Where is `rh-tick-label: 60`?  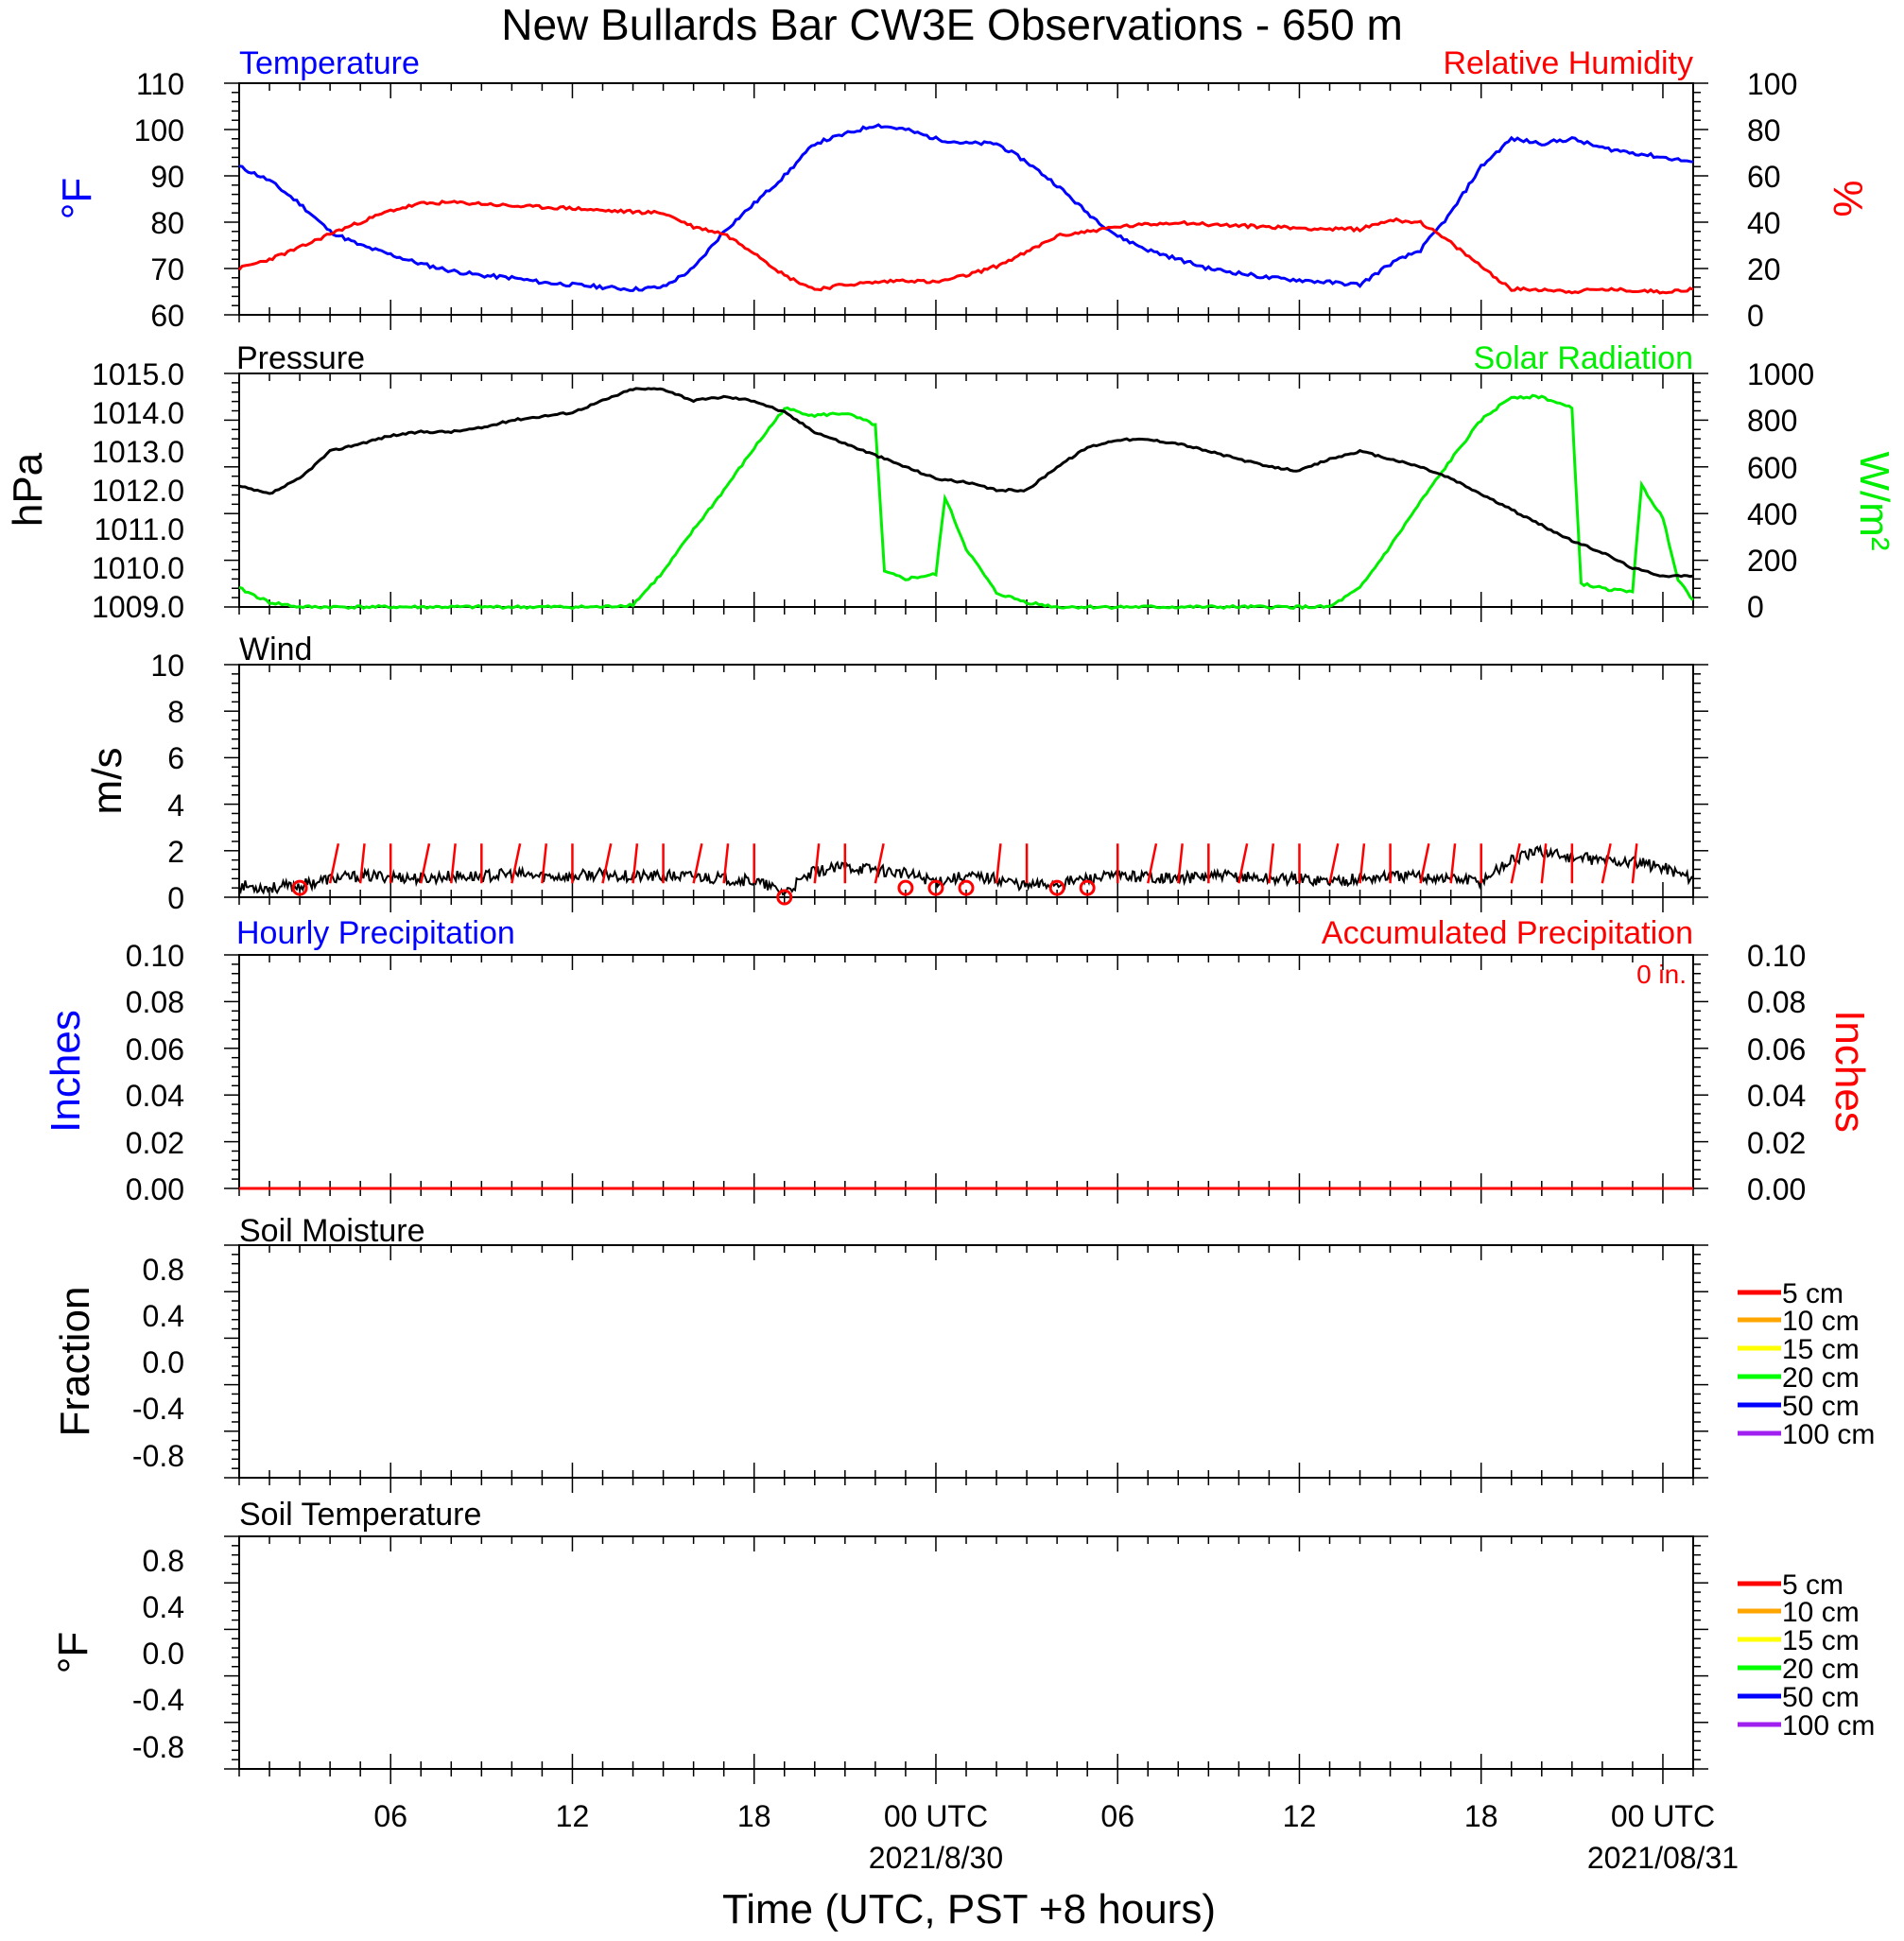
rh-tick-label: 60 is located at coordinates (1764, 177).